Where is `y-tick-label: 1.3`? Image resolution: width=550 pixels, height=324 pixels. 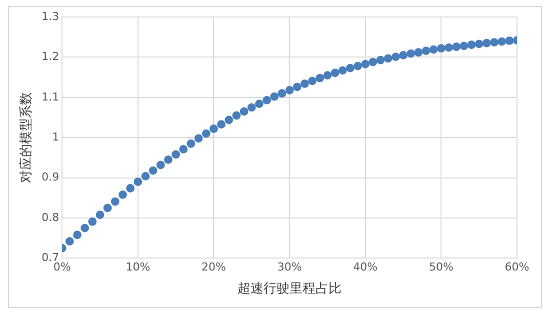
y-tick-label: 1.3 is located at coordinates (51, 16).